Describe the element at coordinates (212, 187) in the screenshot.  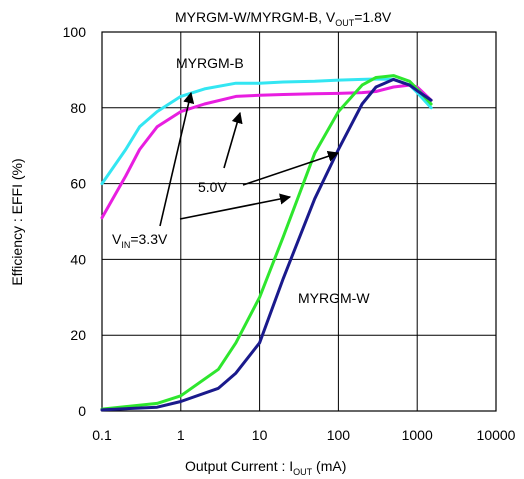
I see `annotation-5v: 5.0V` at that location.